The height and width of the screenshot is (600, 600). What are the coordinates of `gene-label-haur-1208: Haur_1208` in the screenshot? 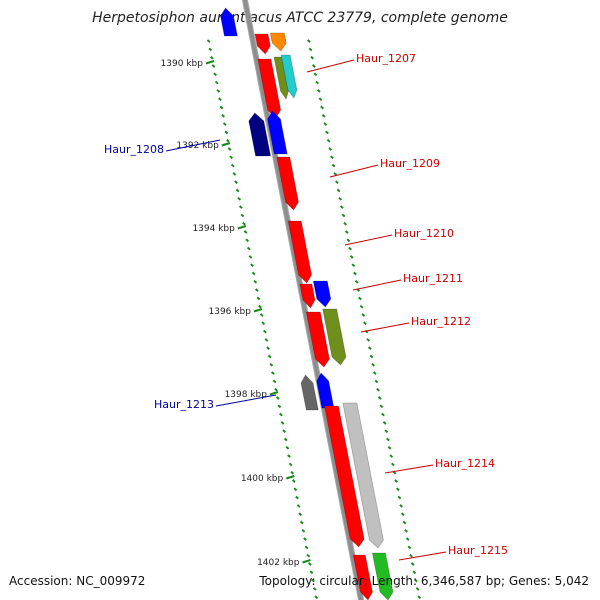 It's located at (134, 149).